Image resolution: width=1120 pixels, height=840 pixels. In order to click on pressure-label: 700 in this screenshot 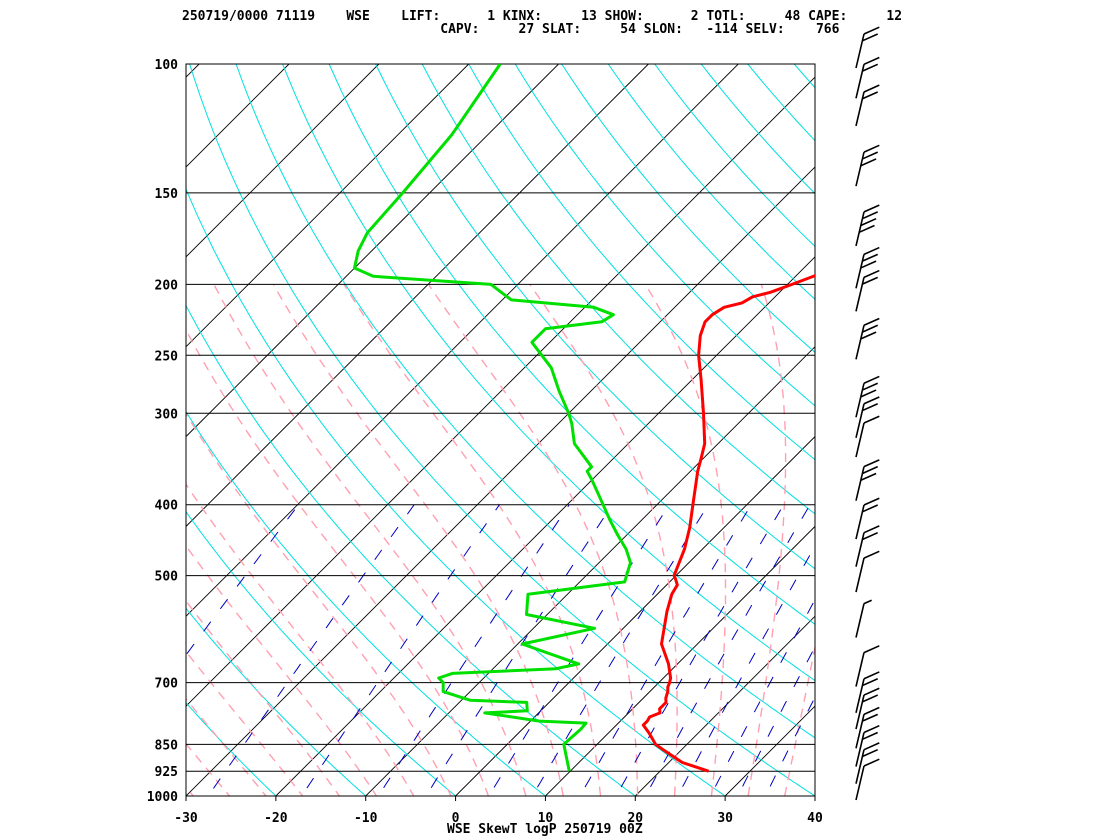, I will do `click(167, 684)`.